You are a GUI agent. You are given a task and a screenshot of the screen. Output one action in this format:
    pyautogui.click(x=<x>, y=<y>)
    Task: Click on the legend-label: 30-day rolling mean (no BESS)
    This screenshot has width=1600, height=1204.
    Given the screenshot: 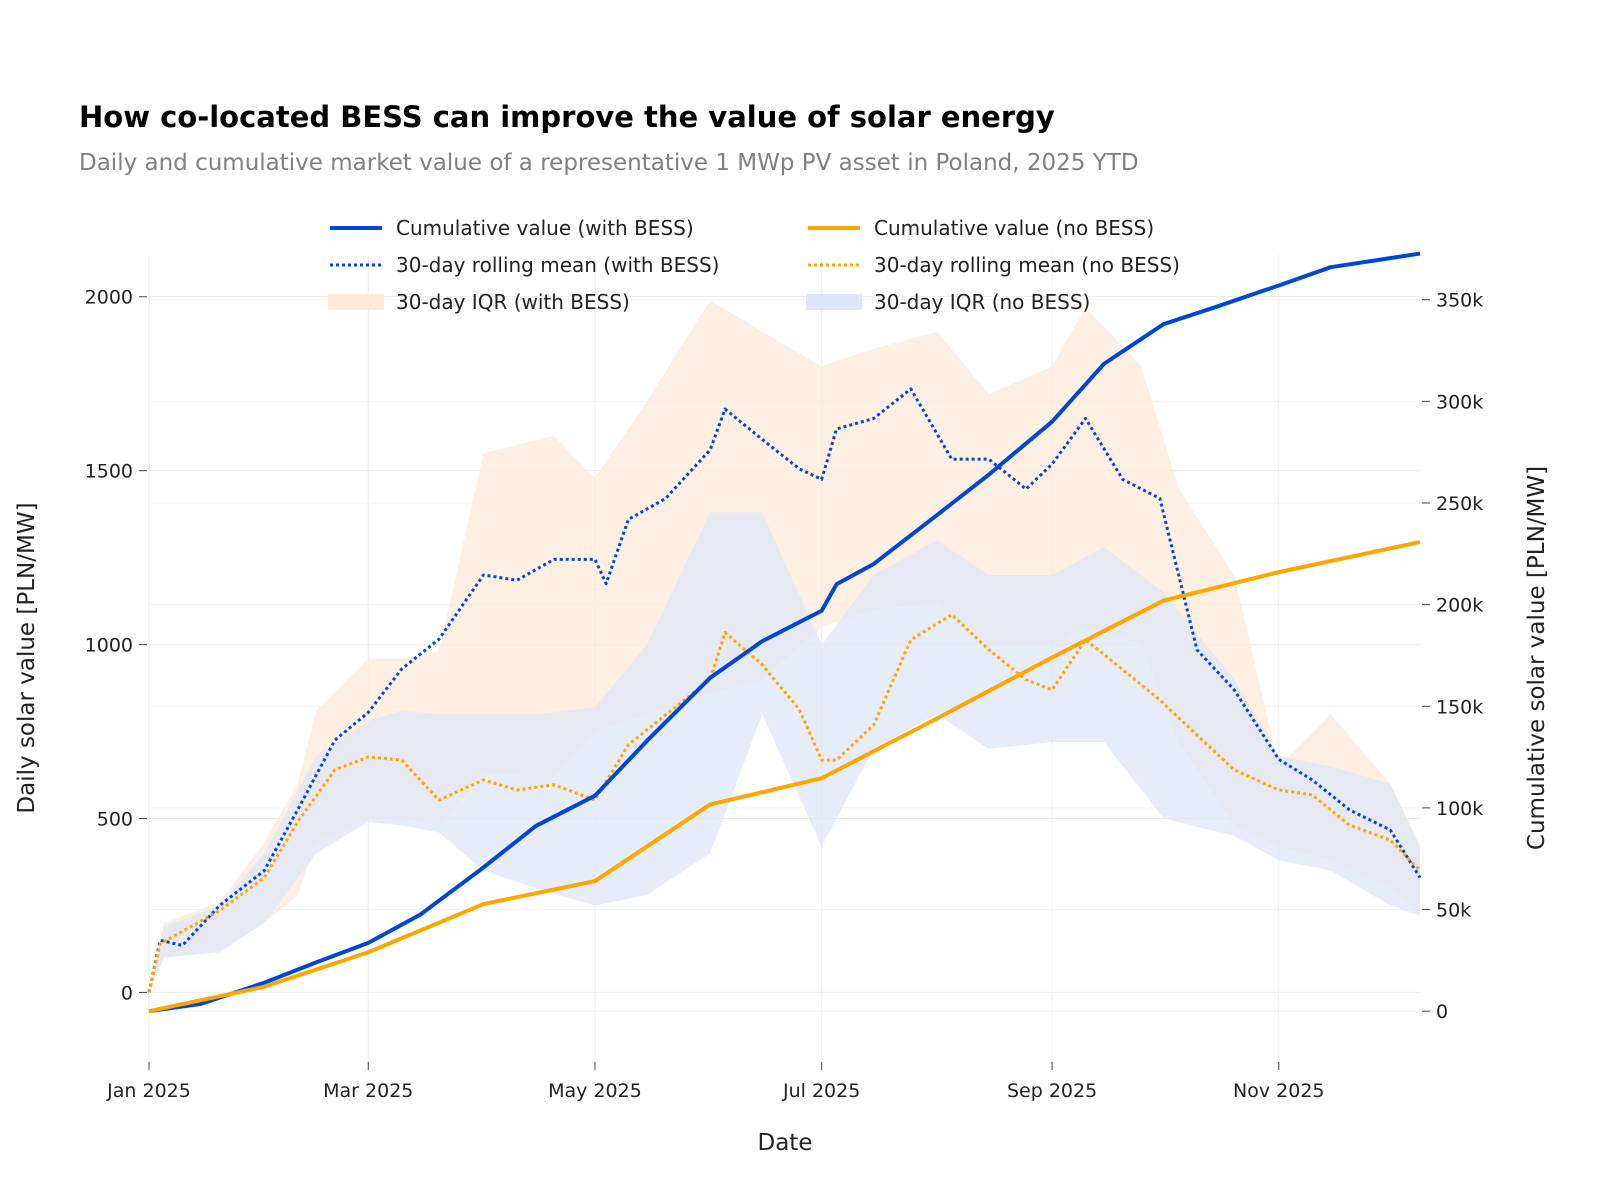 What is the action you would take?
    pyautogui.click(x=1027, y=265)
    